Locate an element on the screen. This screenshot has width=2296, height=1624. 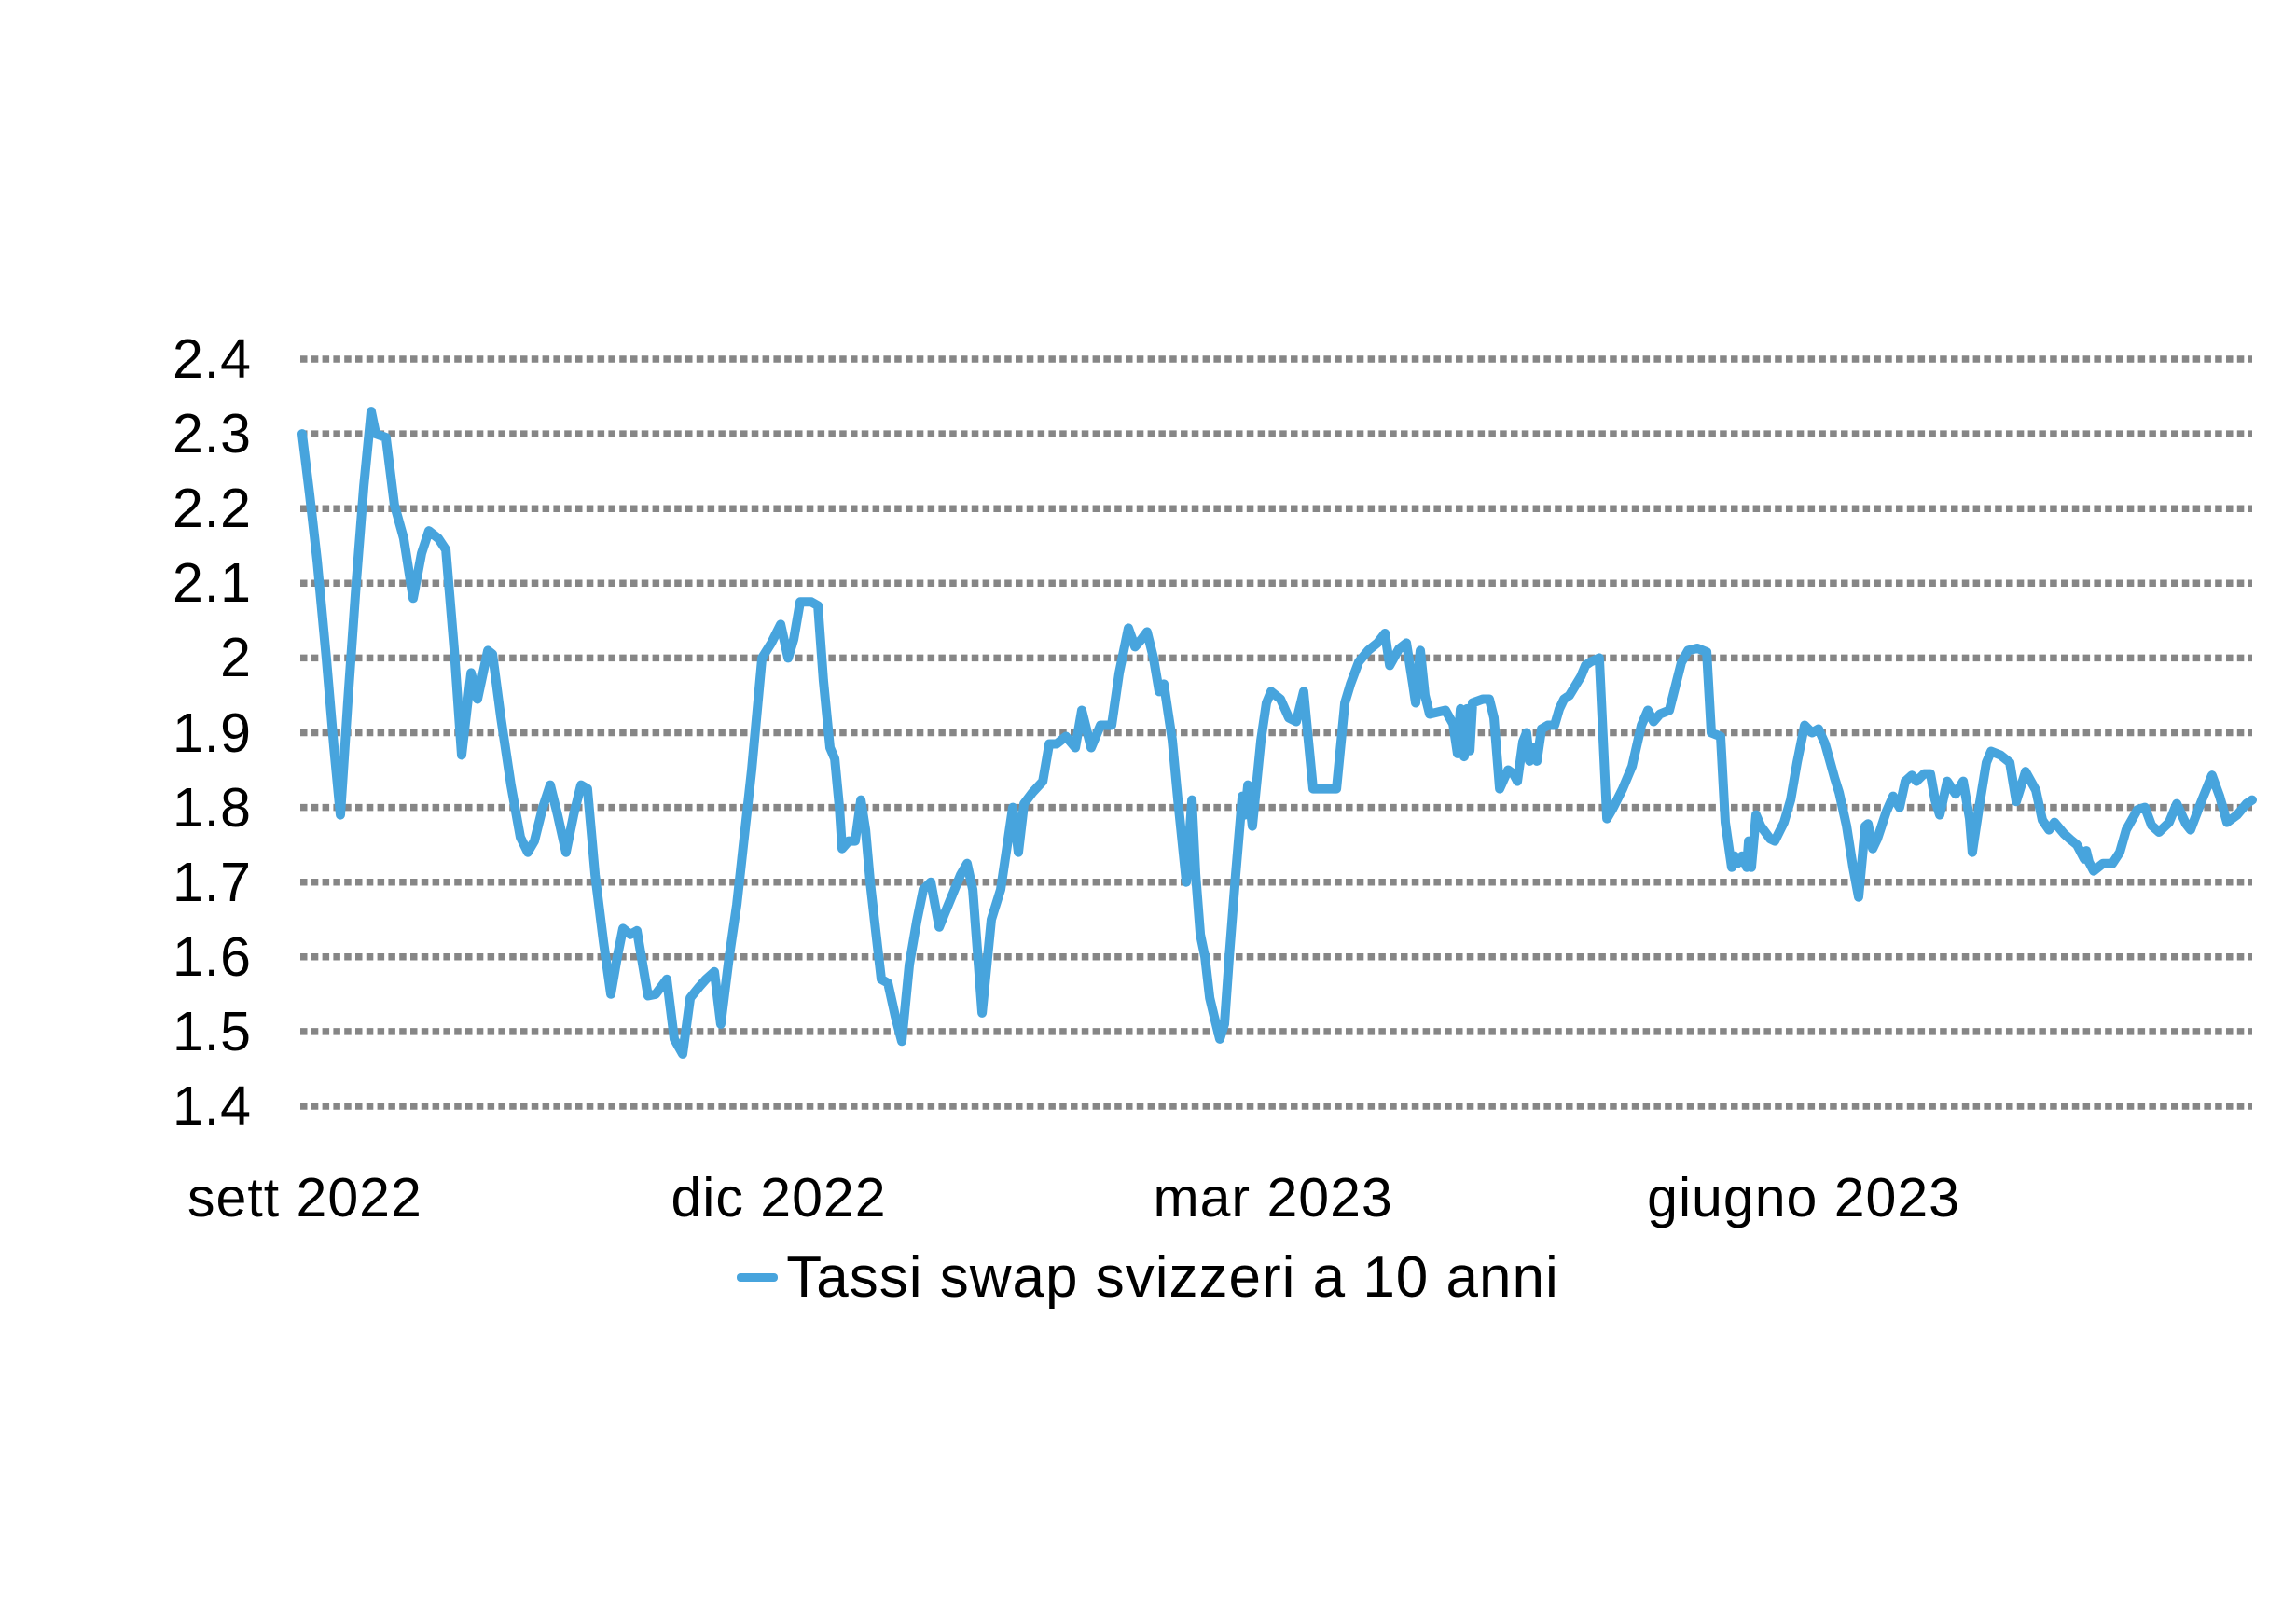
y-tick-label: 2.2 is located at coordinates (212, 509).